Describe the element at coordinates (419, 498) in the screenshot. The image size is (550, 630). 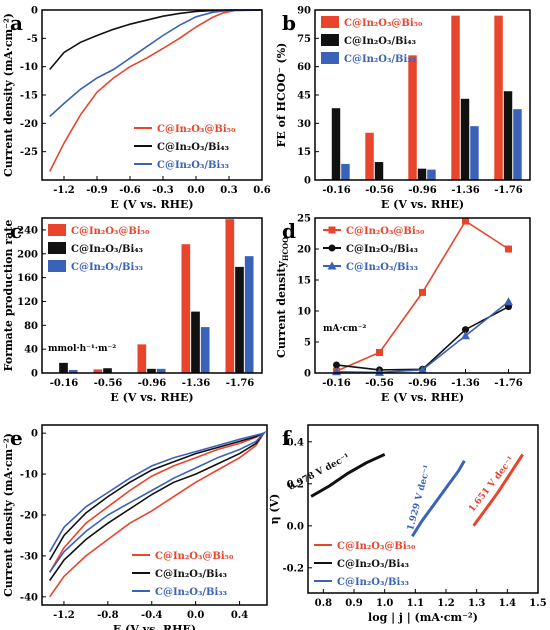
I see `slope-annotation-1: 1.929 V dec⁻¹` at that location.